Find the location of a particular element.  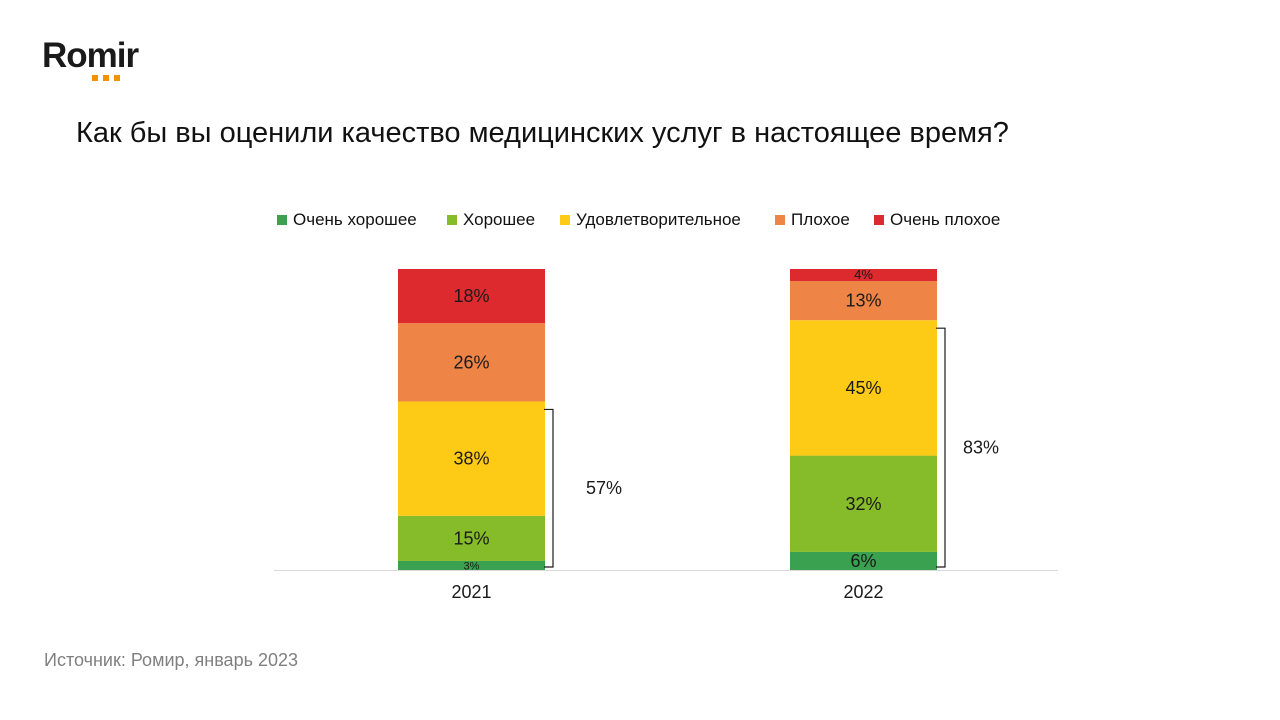

legend-item: Хорошее is located at coordinates (491, 220).